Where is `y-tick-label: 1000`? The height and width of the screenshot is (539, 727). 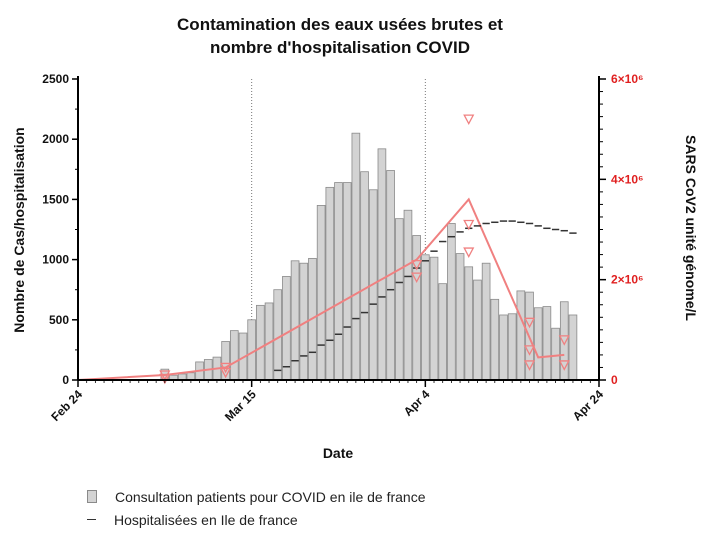
y-tick-label: 1000 is located at coordinates (55, 260).